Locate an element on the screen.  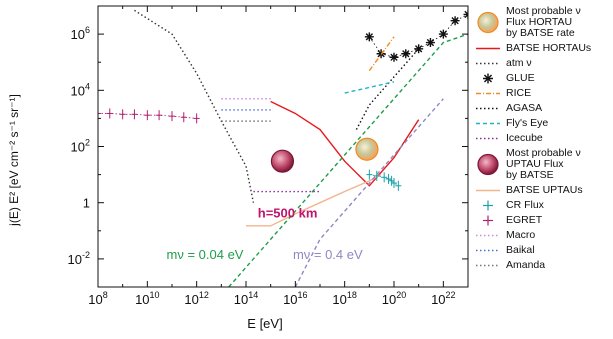
legend-item-label: Fly's Eye is located at coordinates (527, 123).